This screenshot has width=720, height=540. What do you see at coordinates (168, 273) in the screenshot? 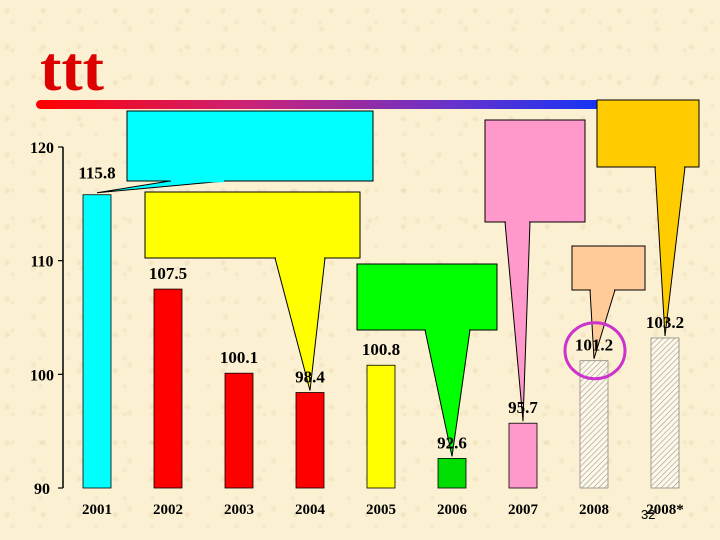
I see `data-label-2002: 107.5` at bounding box center [168, 273].